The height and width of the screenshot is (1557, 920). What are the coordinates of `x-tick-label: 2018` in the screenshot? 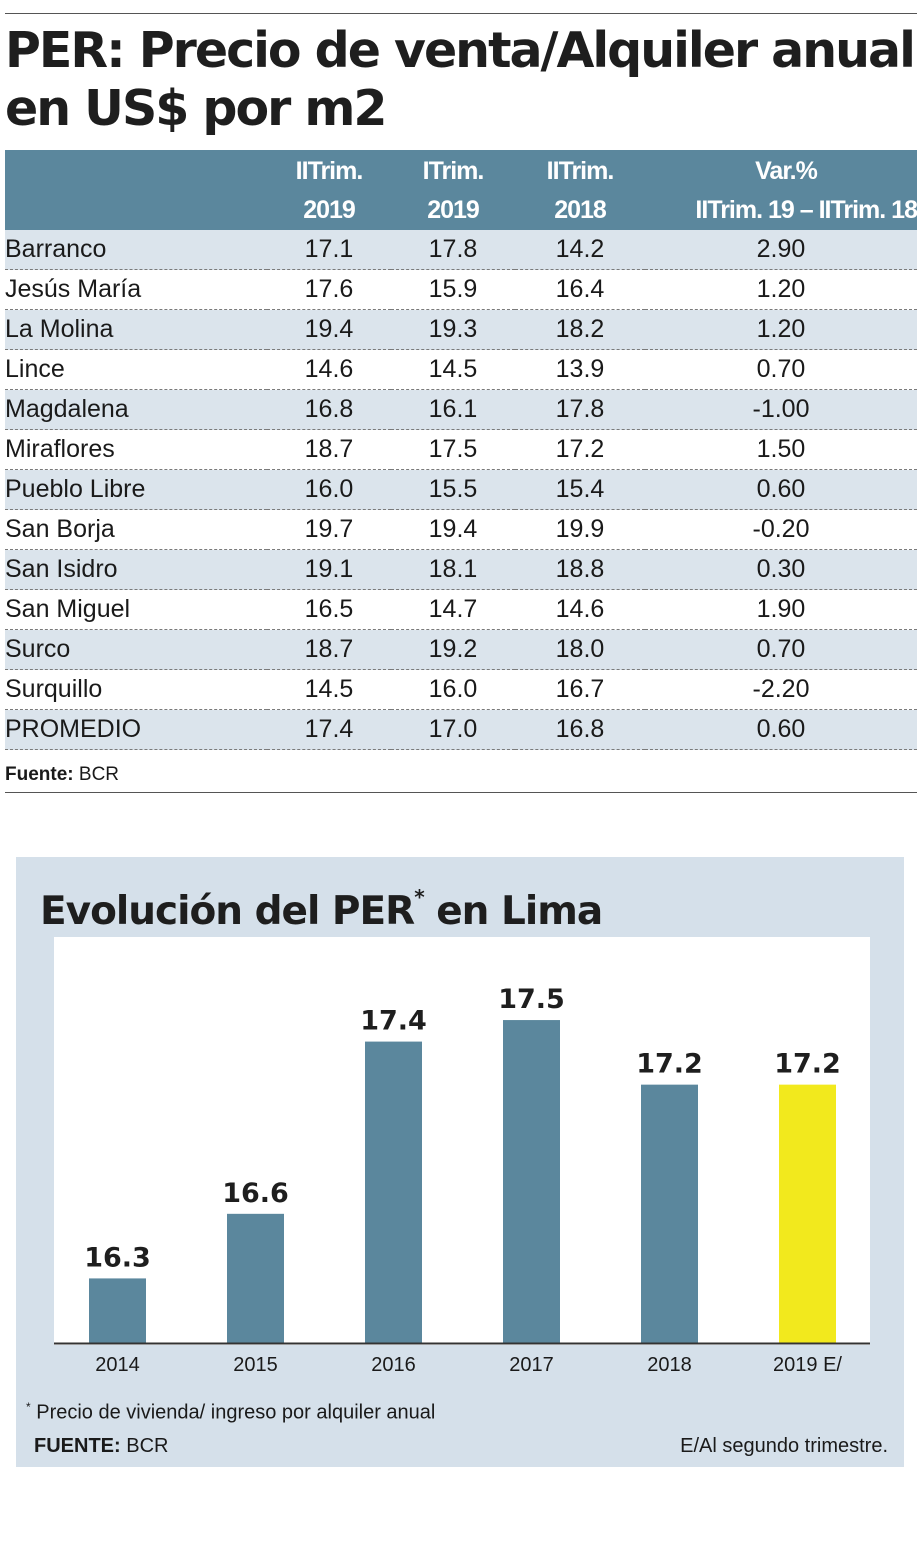 It's located at (669, 1365).